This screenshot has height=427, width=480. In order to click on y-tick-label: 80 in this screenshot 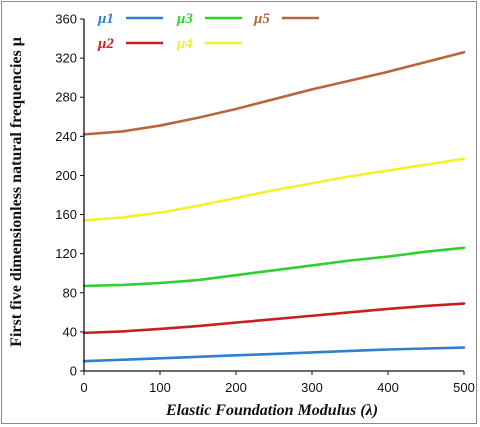, I will do `click(70, 292)`.